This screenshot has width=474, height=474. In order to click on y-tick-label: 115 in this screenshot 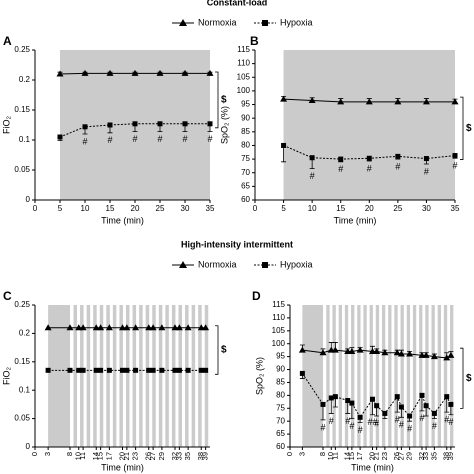, I will do `click(278, 304)`.